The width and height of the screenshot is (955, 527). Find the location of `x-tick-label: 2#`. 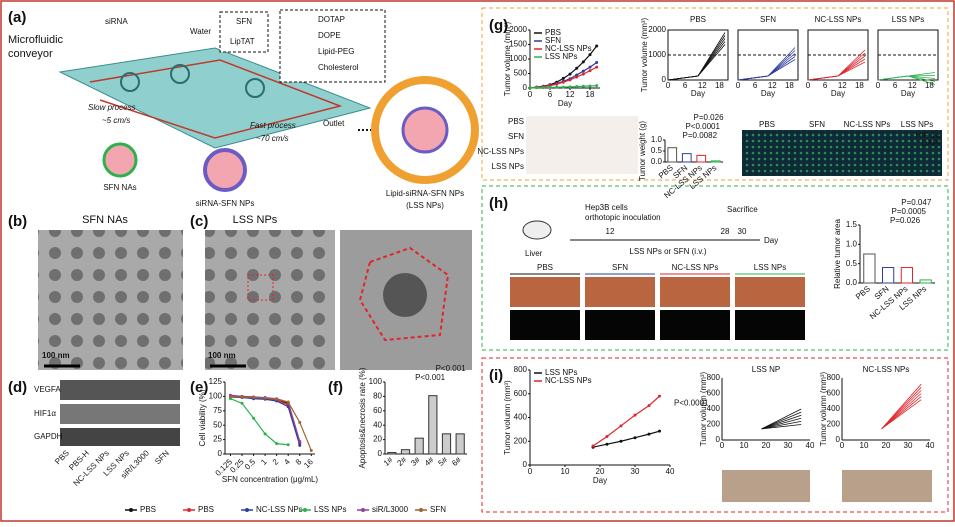

x-tick-label: 2# is located at coordinates (402, 461).